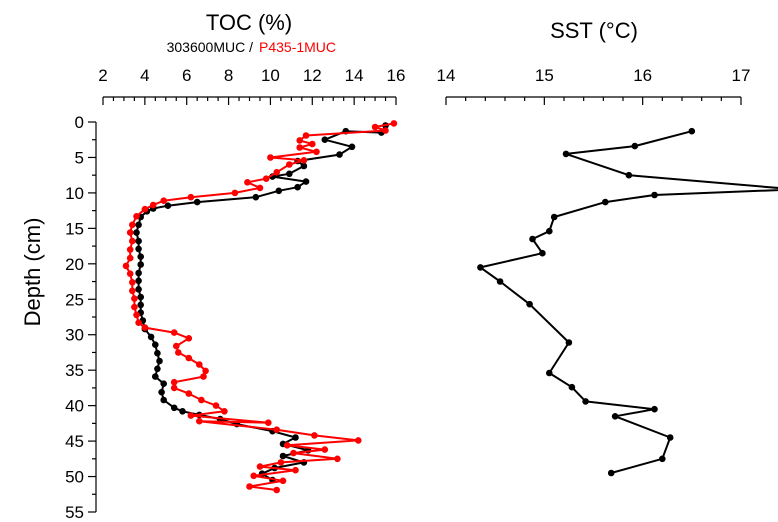  I want to click on depth-tick-label: 15, so click(74, 228).